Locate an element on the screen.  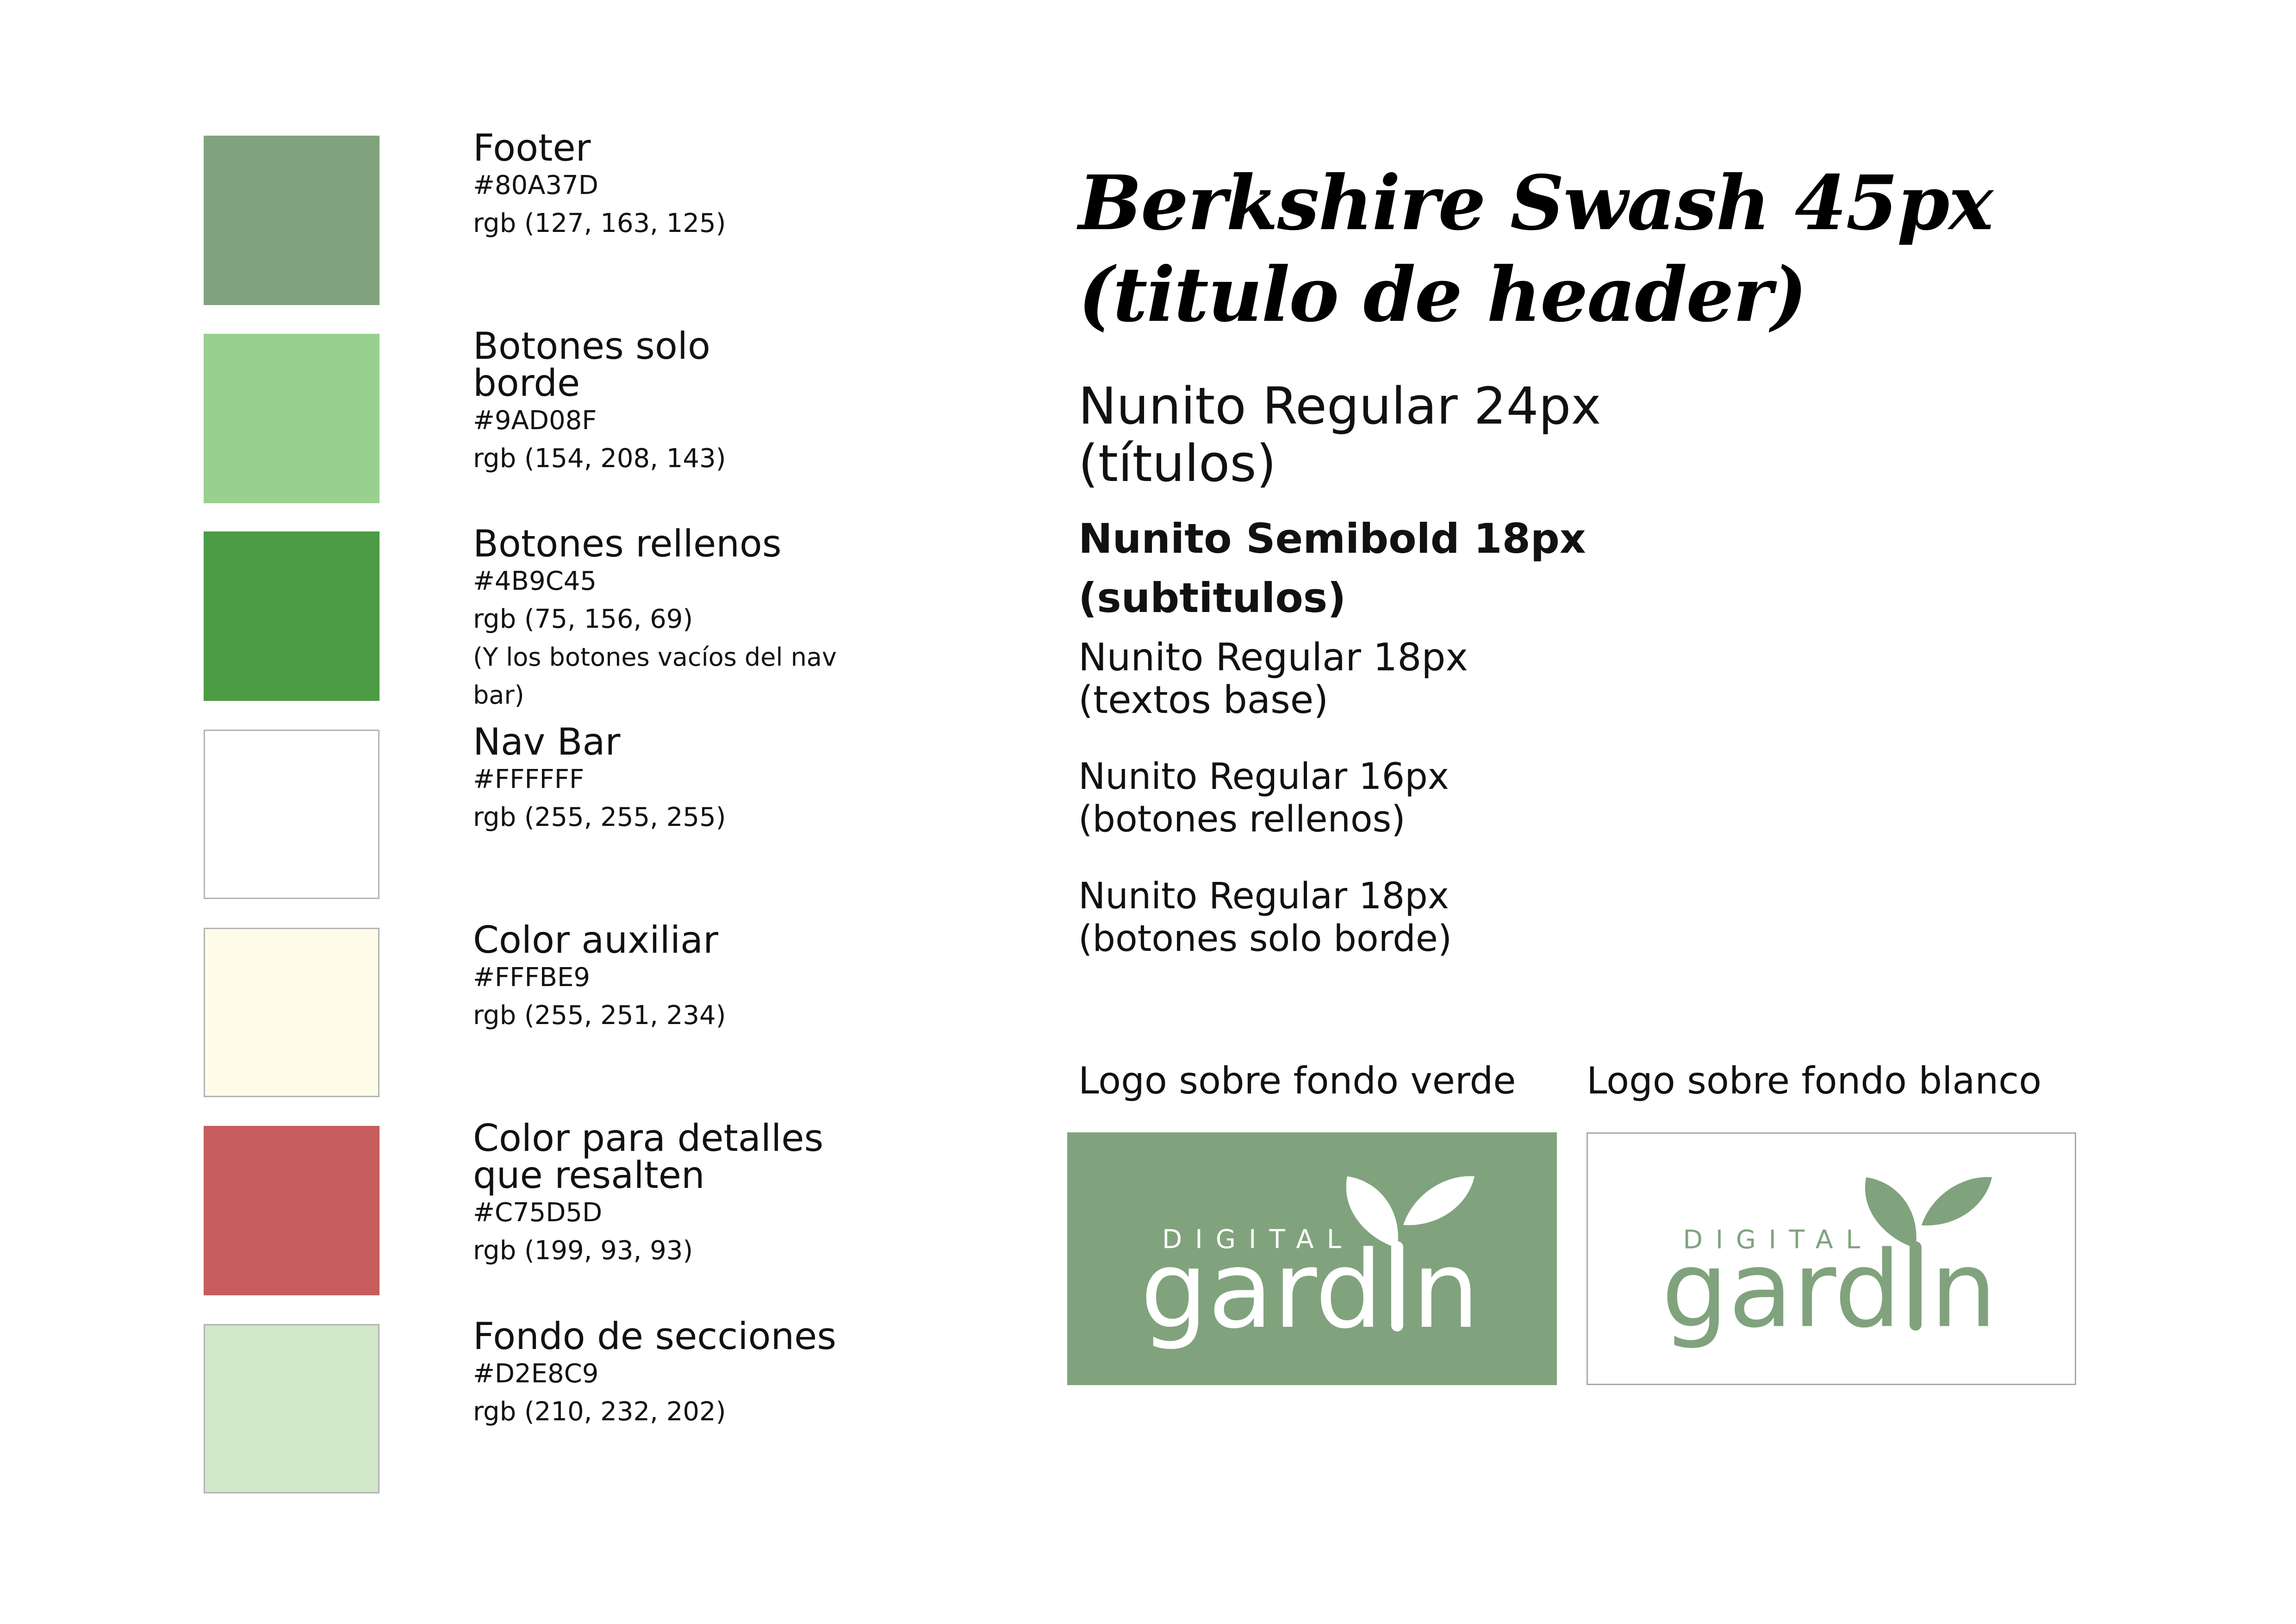
color-rgb: rgb (210, 232, 202) is located at coordinates (599, 1412).